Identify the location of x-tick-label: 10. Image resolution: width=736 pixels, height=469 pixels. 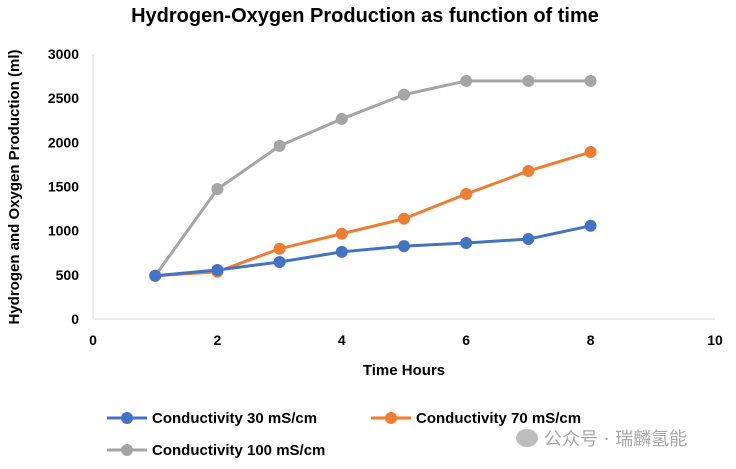
(715, 340).